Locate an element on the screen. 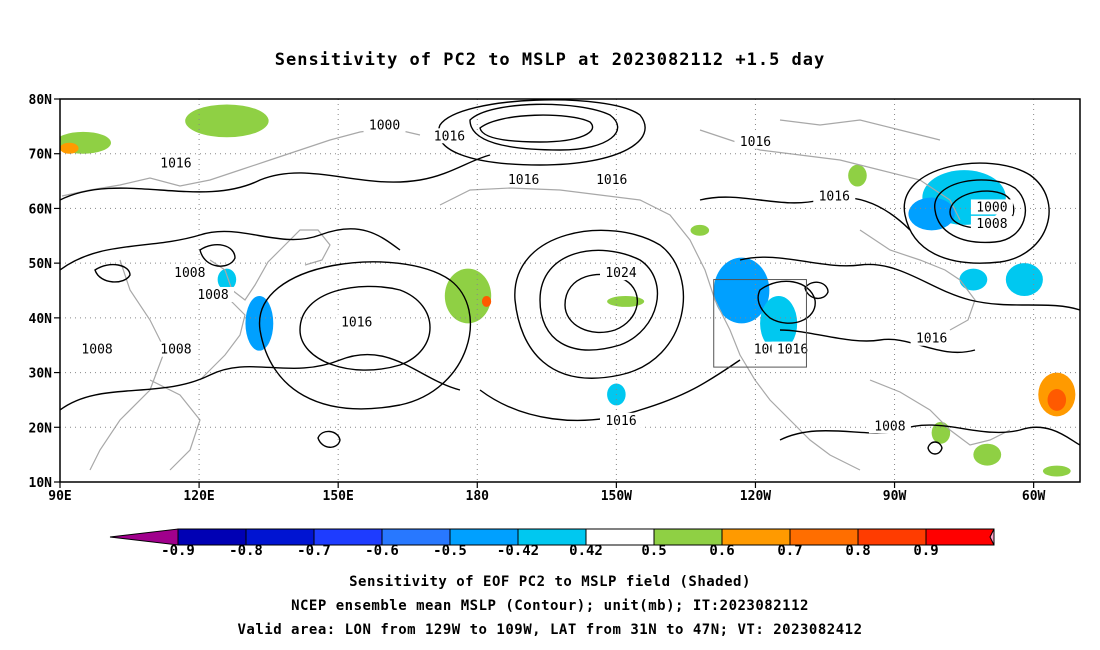  lon-tick-label-1: 120E is located at coordinates (198, 496).